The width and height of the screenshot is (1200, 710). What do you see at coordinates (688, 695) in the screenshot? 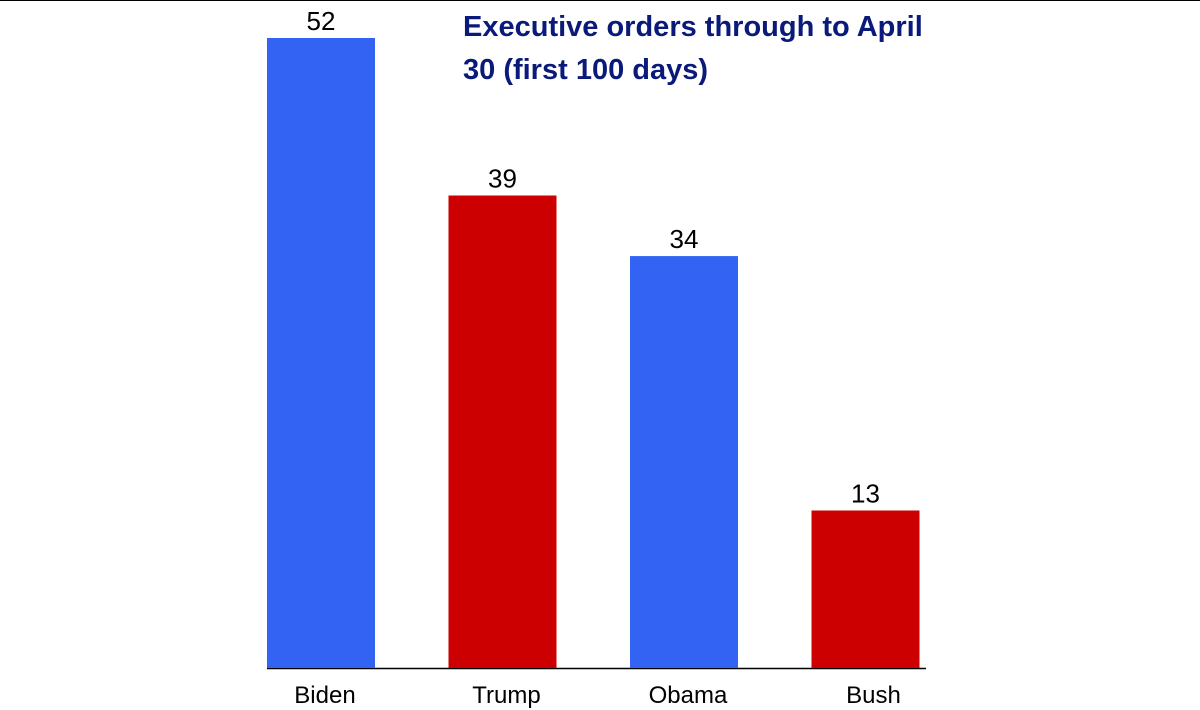
I see `x-tick-label: Obama` at bounding box center [688, 695].